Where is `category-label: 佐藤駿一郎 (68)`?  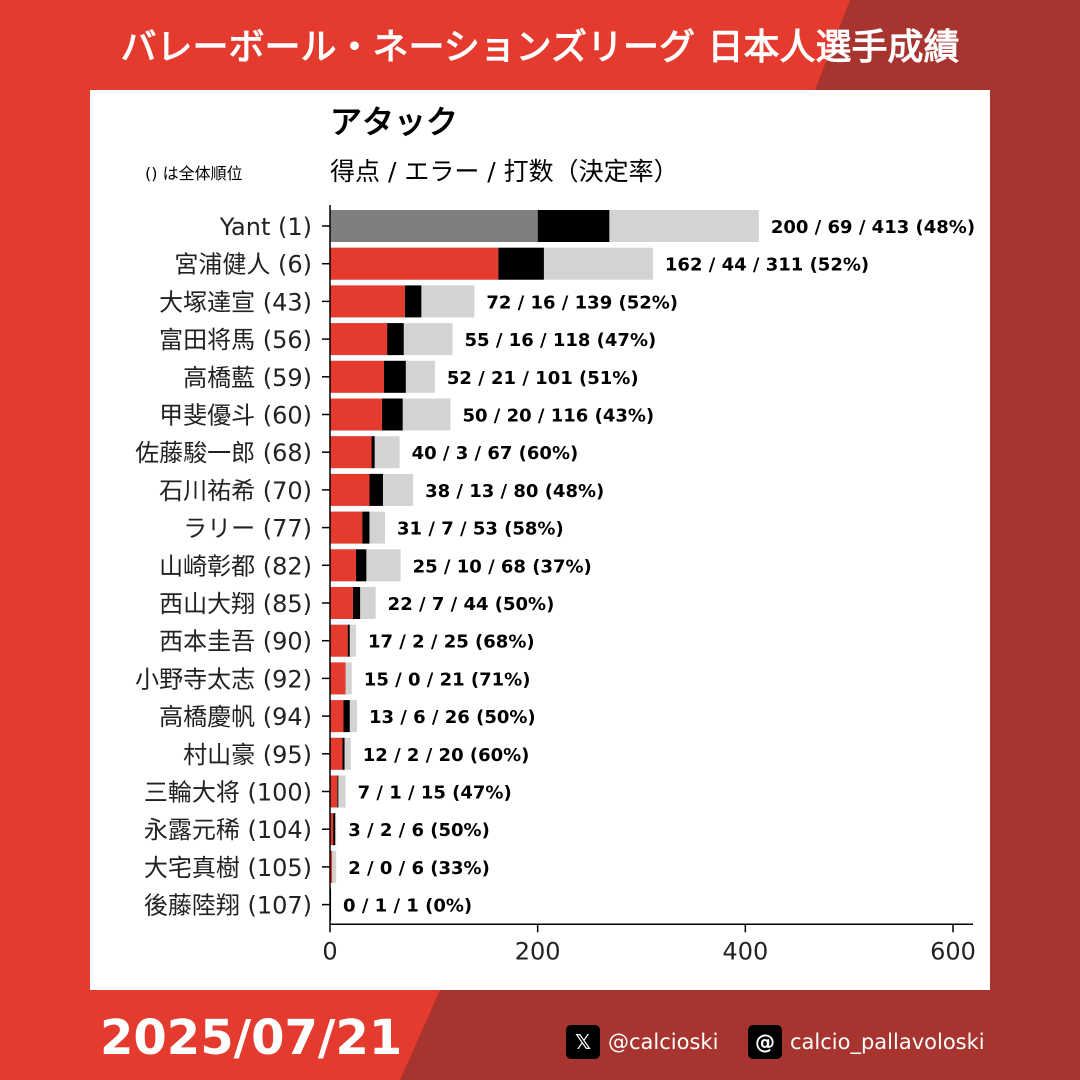 category-label: 佐藤駿一郎 (68) is located at coordinates (223, 453).